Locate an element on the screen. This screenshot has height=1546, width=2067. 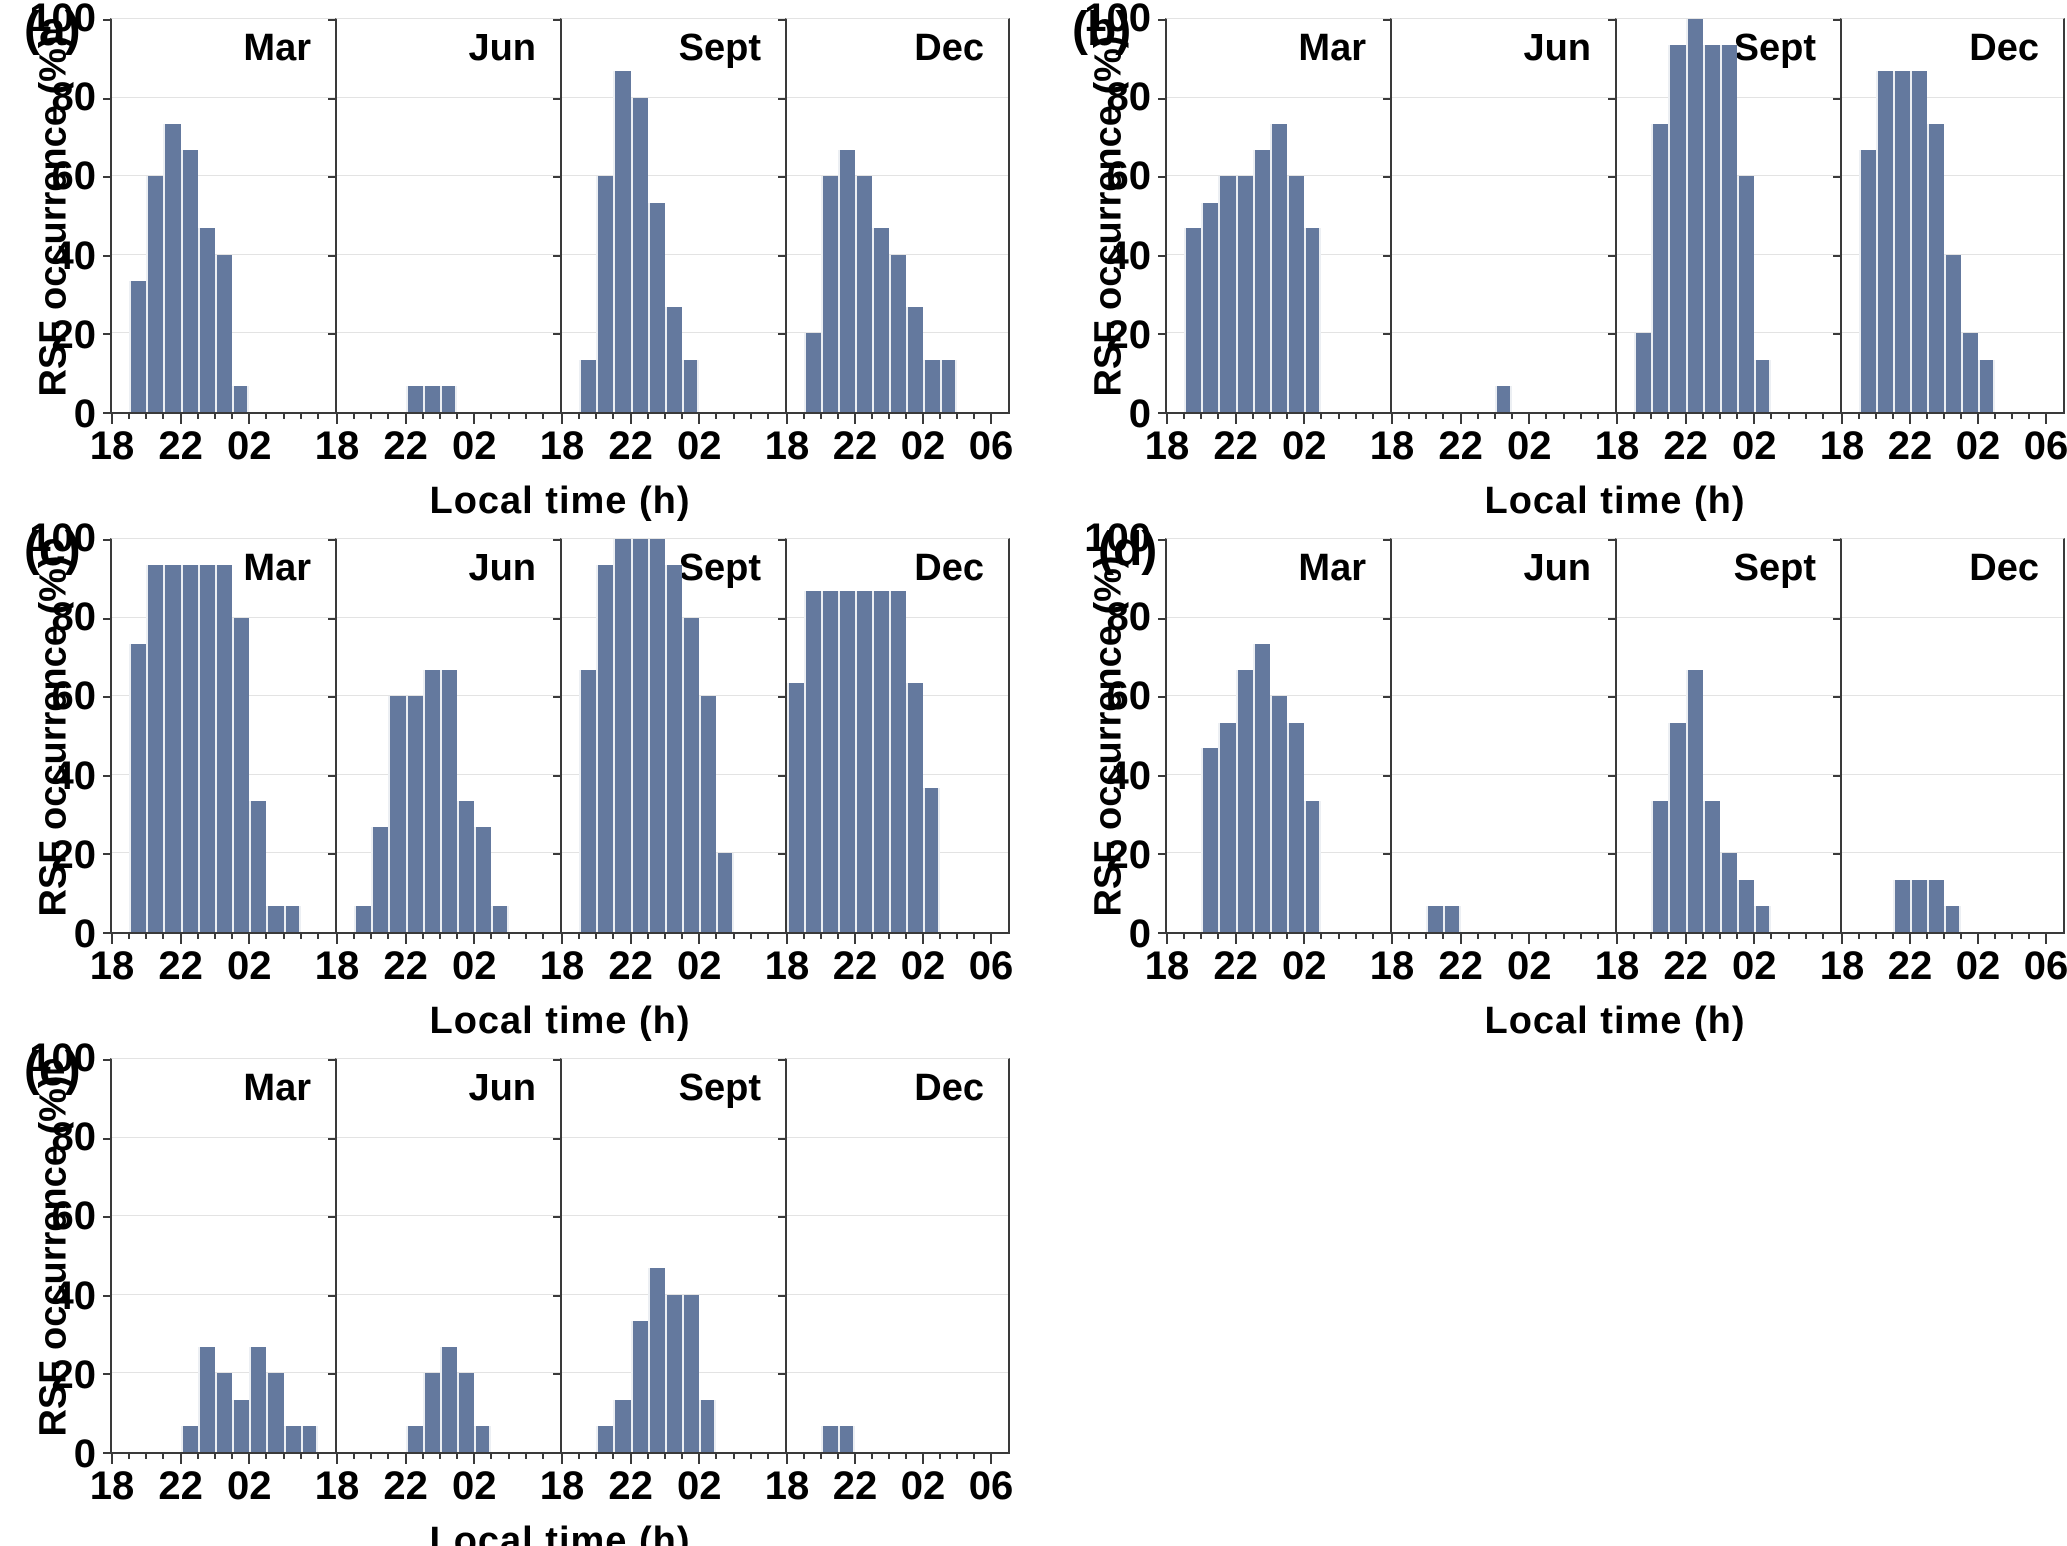
subpanel-c-sept: 18 22 02 Sept is located at coordinates (662, 762).